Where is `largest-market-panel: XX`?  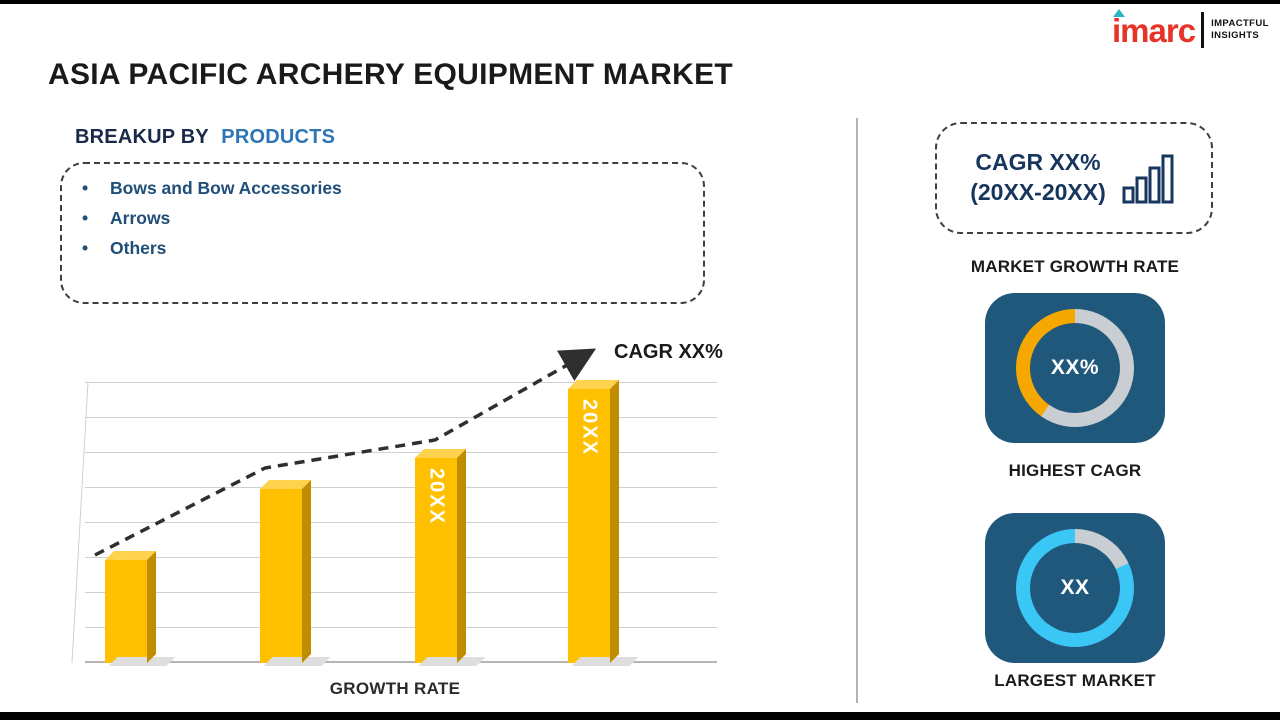 largest-market-panel: XX is located at coordinates (1075, 588).